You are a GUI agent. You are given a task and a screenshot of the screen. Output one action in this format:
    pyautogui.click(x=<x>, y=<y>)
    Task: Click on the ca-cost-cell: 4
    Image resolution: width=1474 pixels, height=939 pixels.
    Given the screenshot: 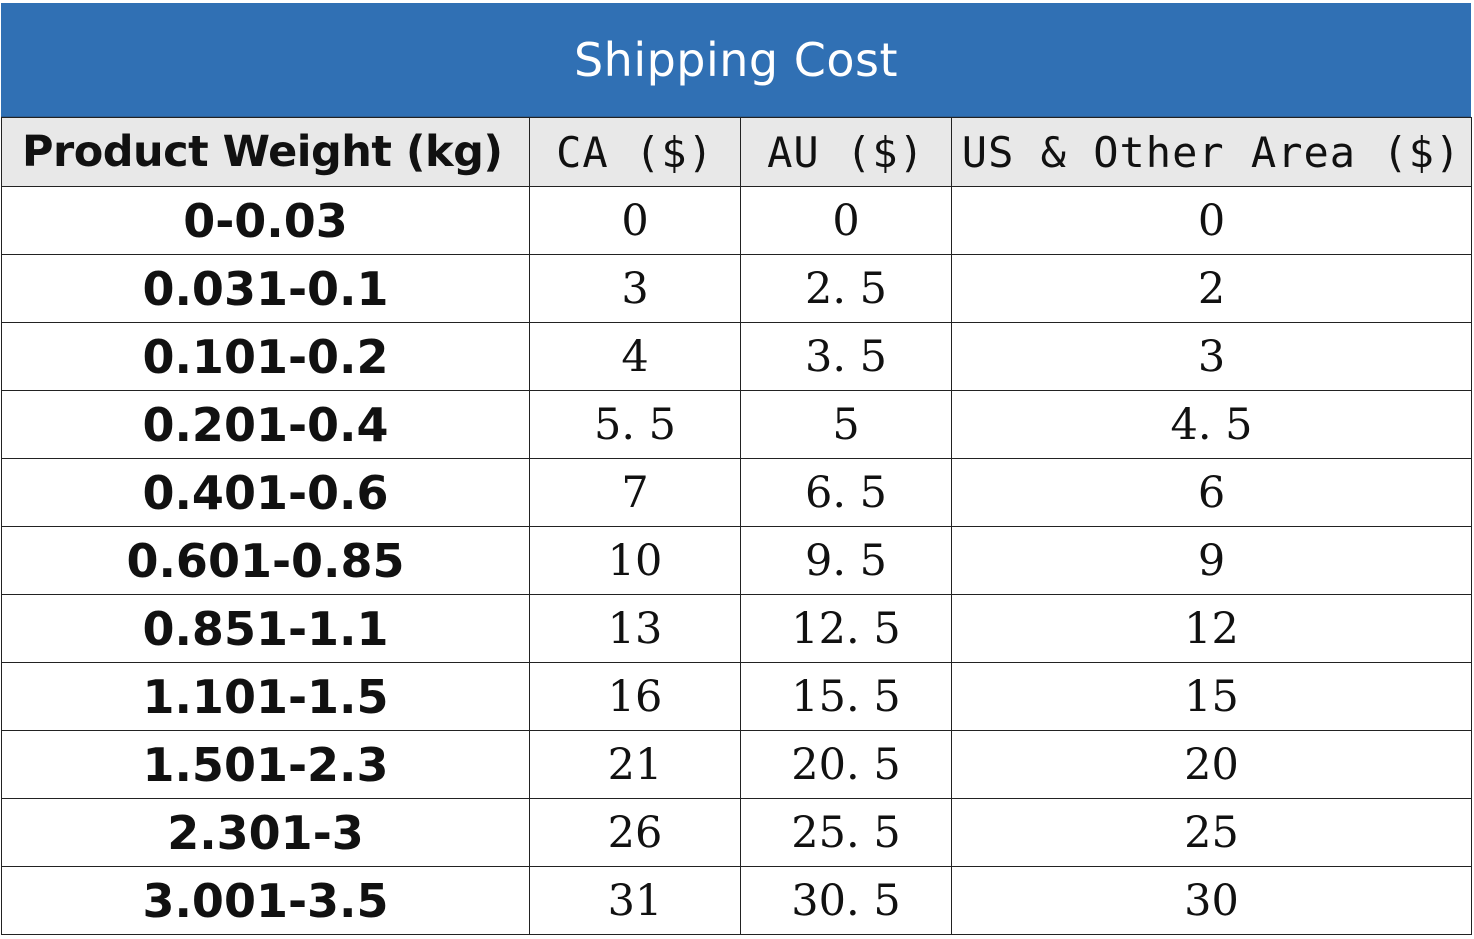 What is the action you would take?
    pyautogui.click(x=635, y=356)
    